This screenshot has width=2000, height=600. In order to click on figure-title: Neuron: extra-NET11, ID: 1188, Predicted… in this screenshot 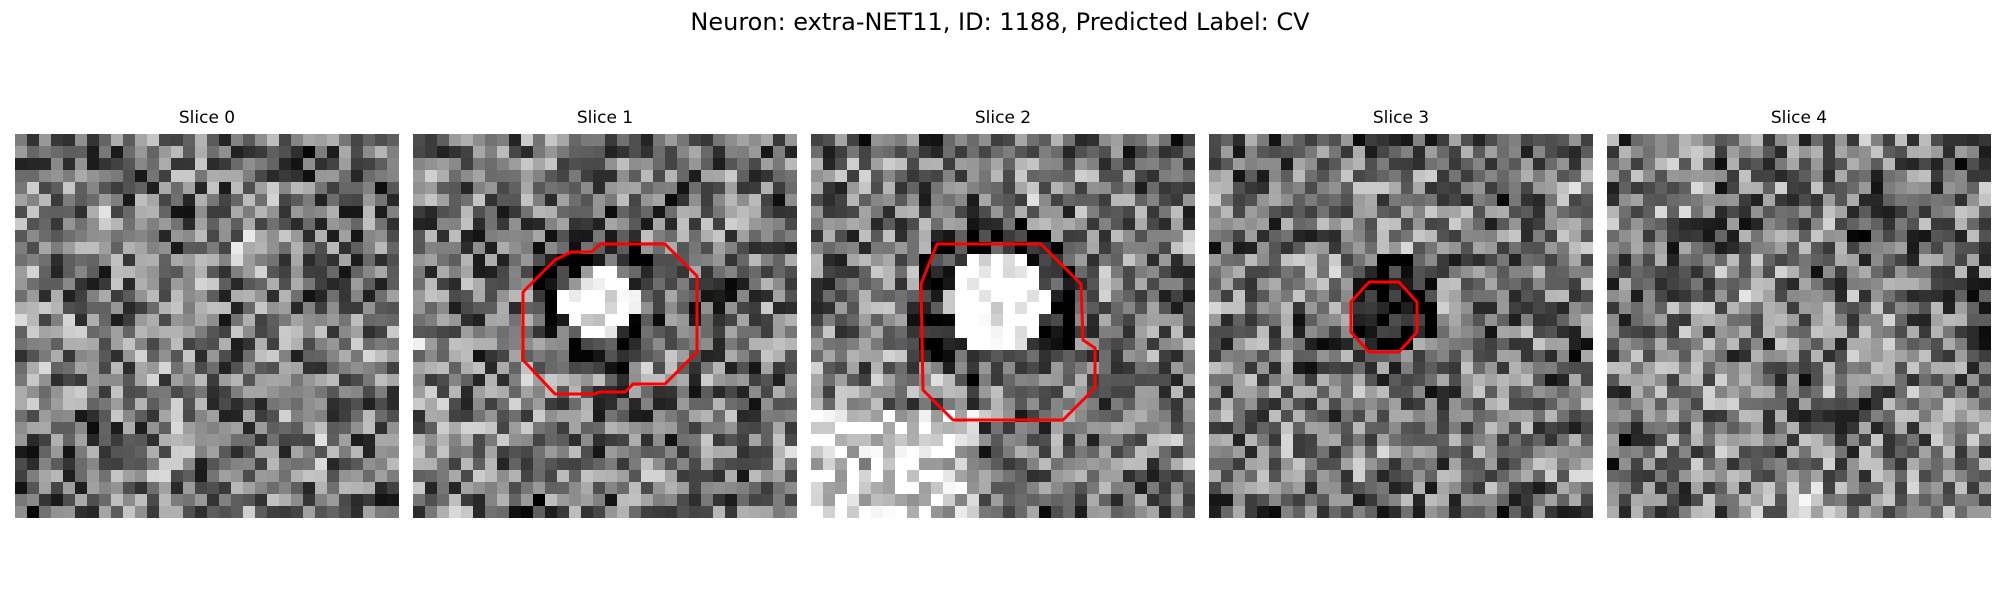, I will do `click(1000, 22)`.